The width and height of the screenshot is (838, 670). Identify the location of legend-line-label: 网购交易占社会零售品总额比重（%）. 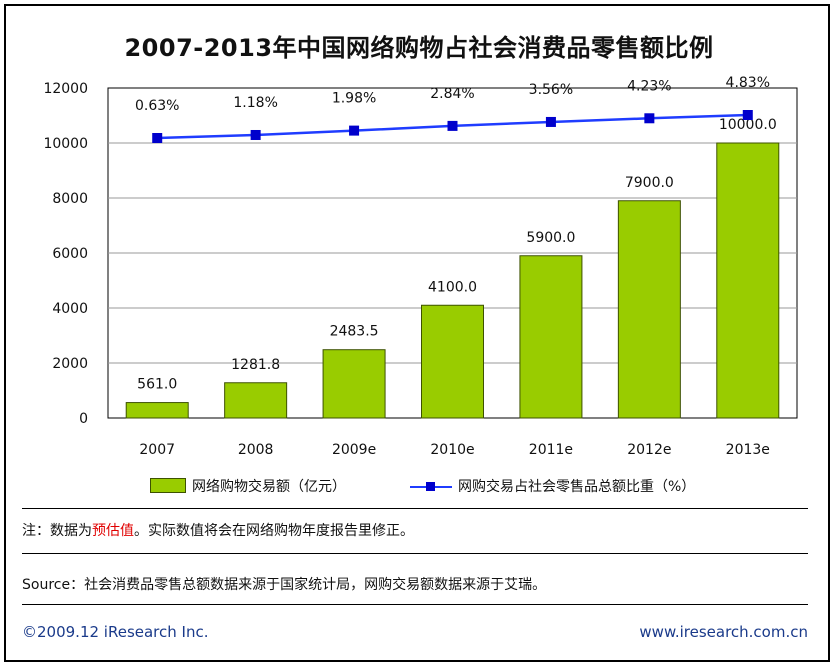
(577, 487).